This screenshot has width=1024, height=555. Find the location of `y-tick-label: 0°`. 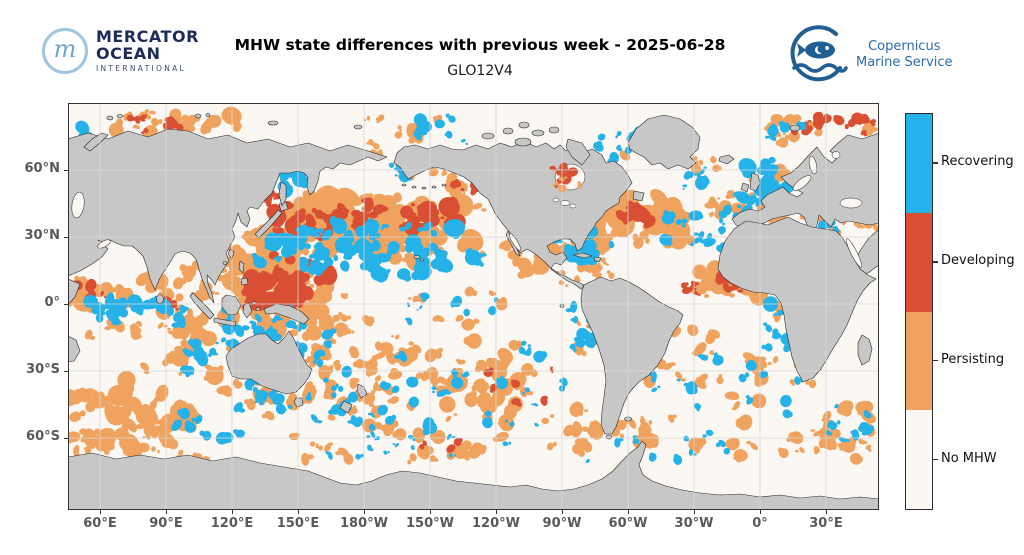

y-tick-label: 0° is located at coordinates (52, 302).